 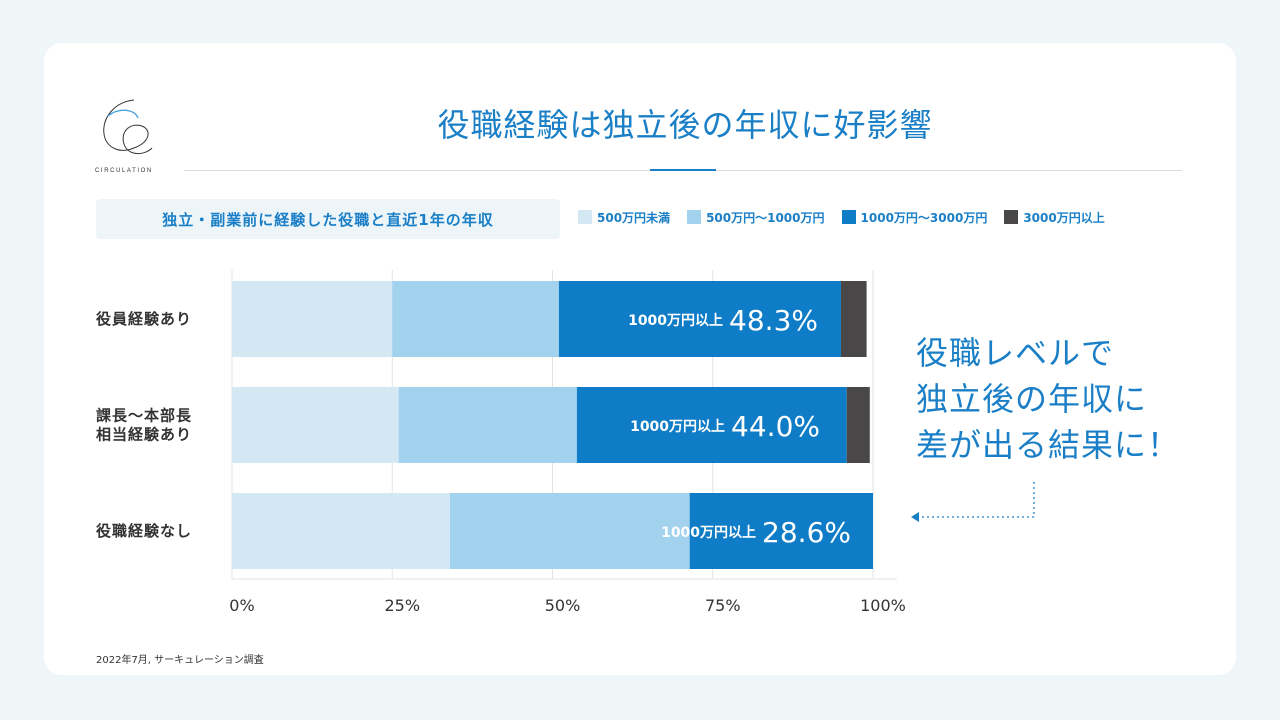 I want to click on category-label: 課長〜本部長, so click(x=144, y=416).